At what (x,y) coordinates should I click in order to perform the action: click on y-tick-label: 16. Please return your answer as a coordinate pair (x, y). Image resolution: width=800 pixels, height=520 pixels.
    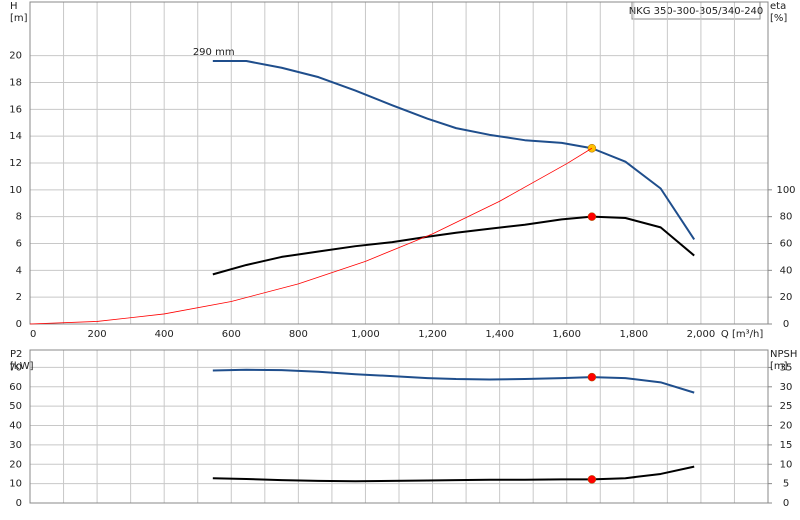
    Looking at the image, I should click on (15, 109).